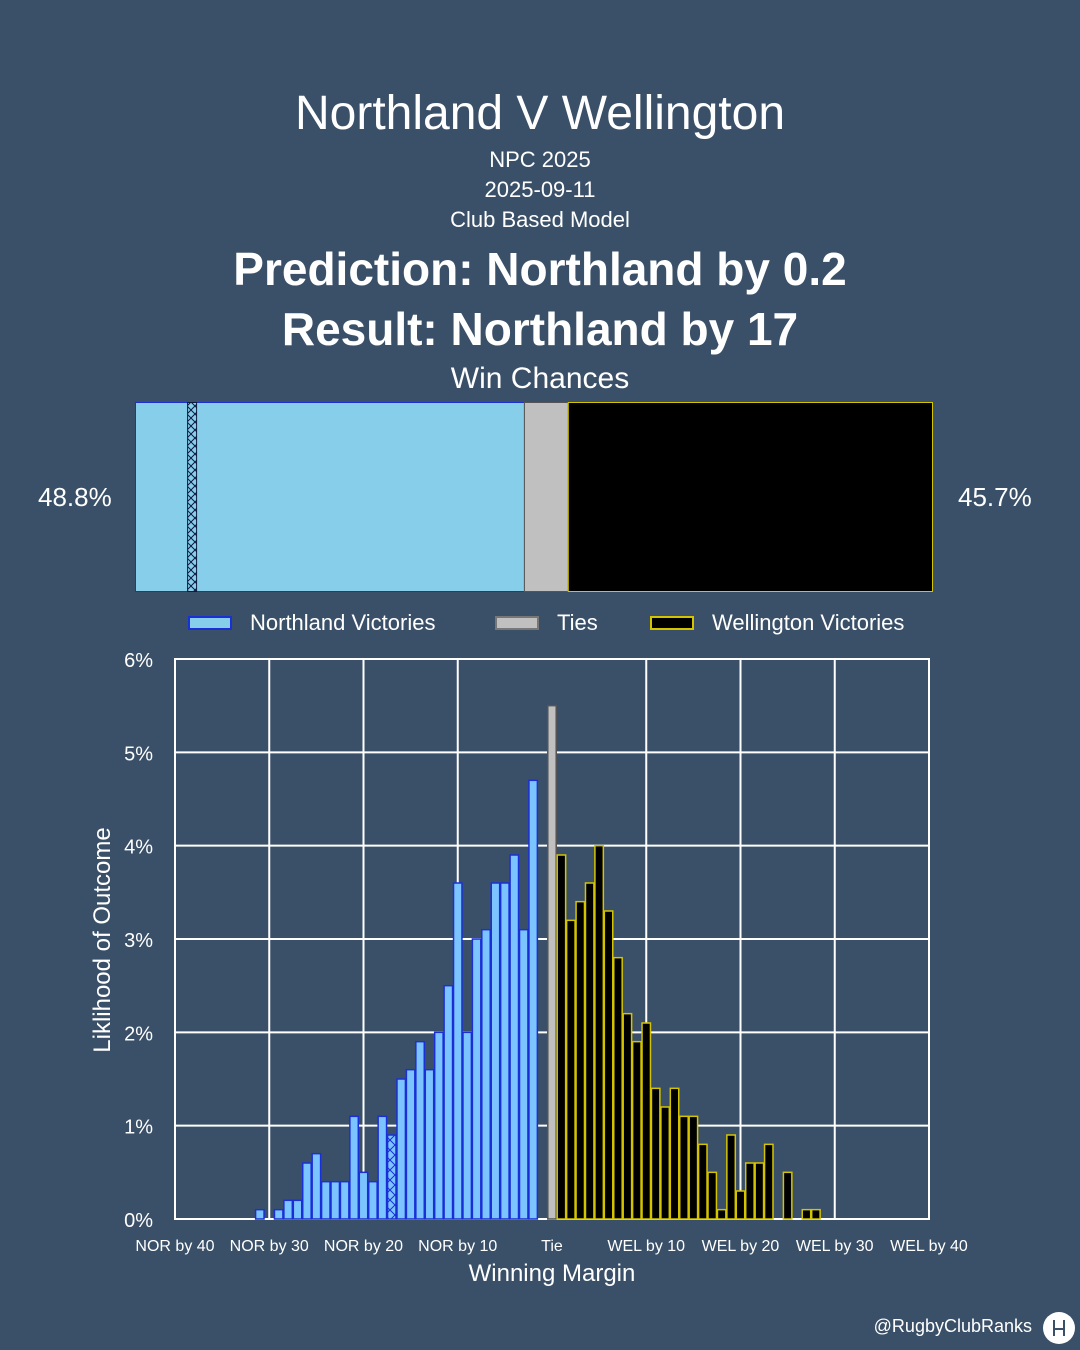 The image size is (1080, 1350). I want to click on model-label: Club Based Model, so click(540, 219).